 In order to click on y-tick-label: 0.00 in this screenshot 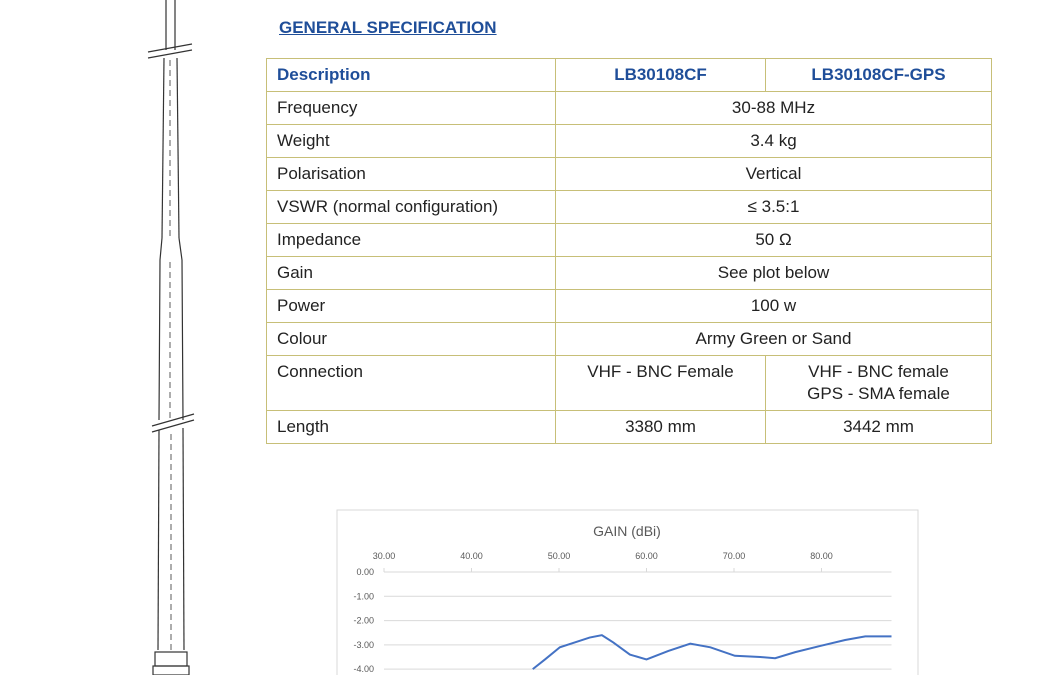, I will do `click(365, 572)`.